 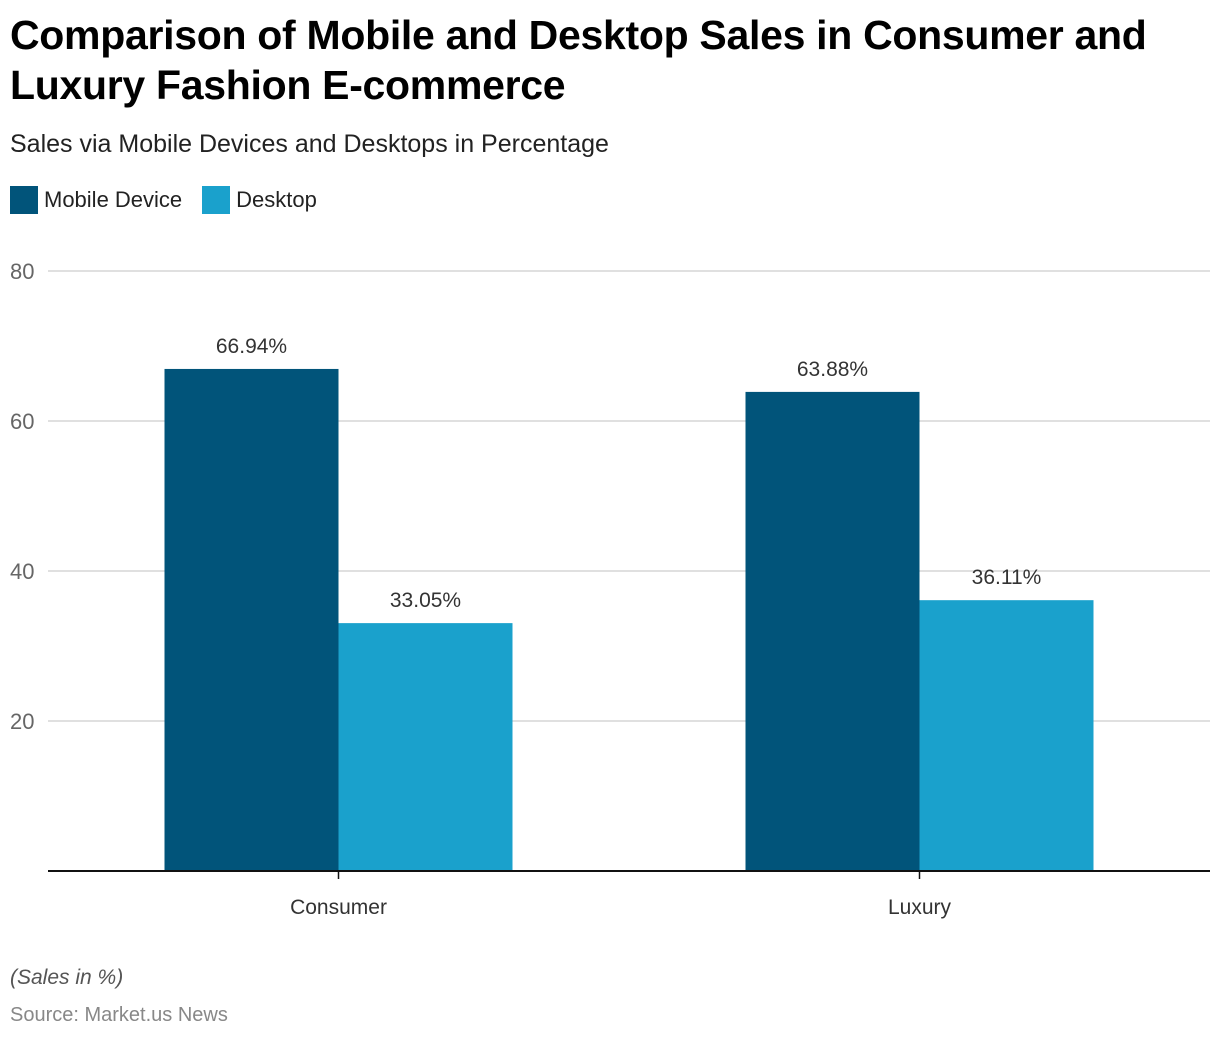 What do you see at coordinates (22, 571) in the screenshot?
I see `y-tick-label: 40` at bounding box center [22, 571].